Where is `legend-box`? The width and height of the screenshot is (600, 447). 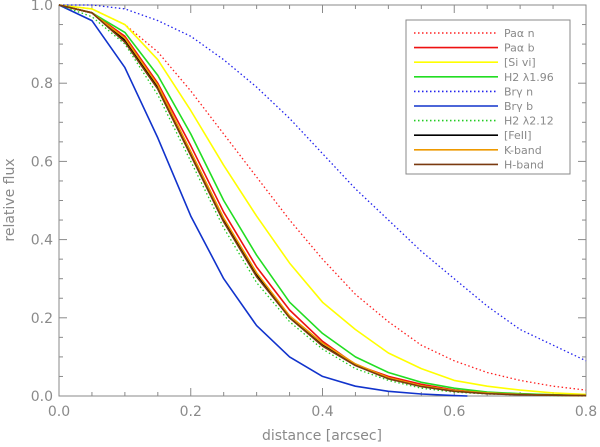
legend-box is located at coordinates (488, 97).